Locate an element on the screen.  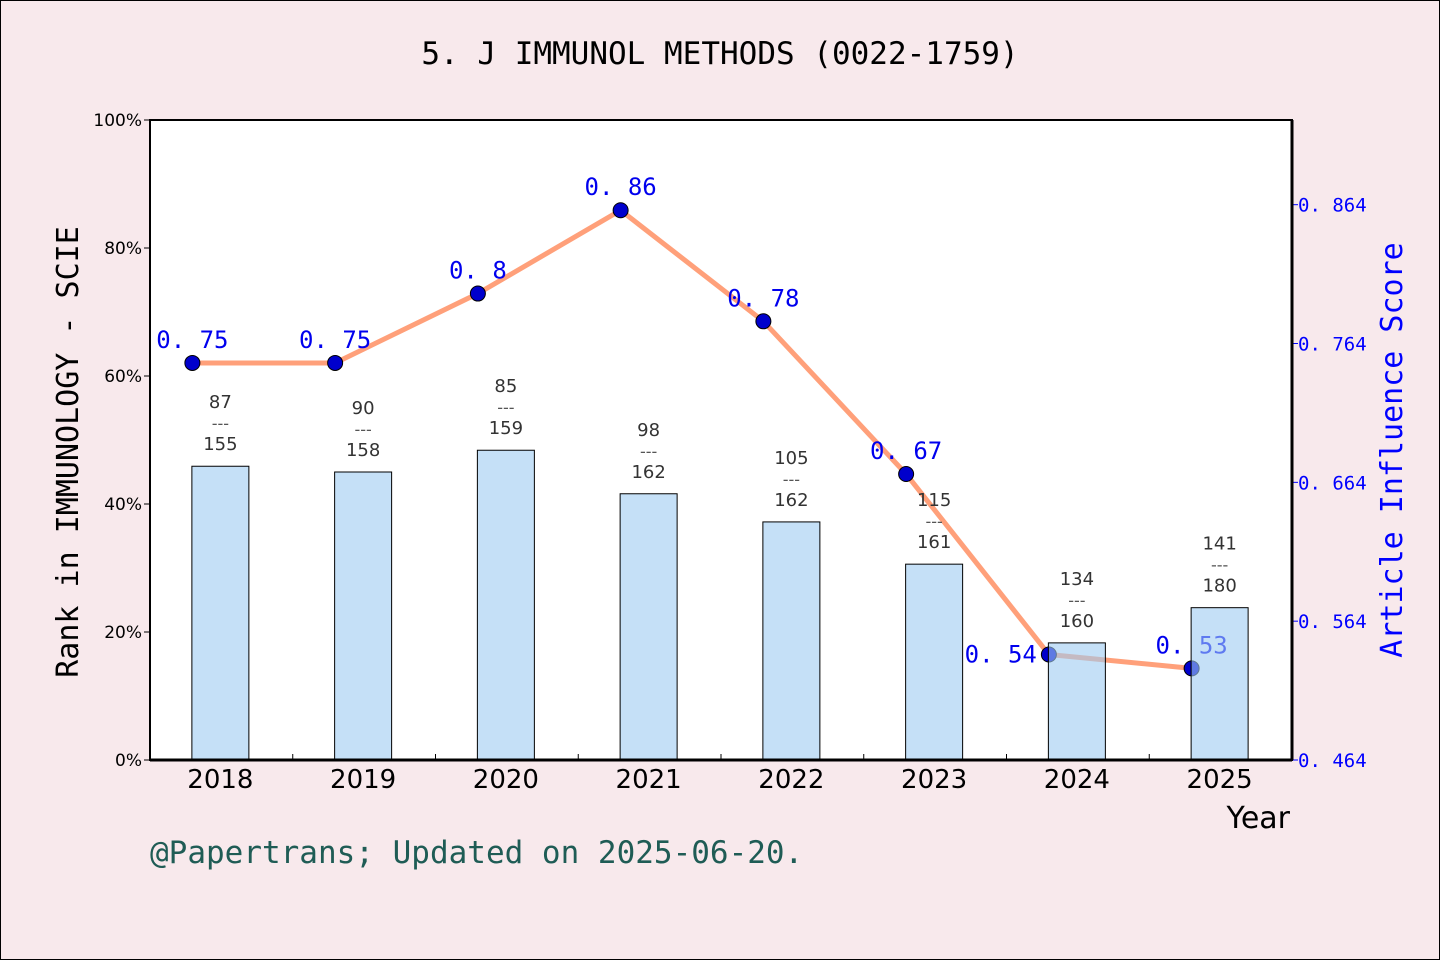
rank-label: 134 is located at coordinates (1077, 579).